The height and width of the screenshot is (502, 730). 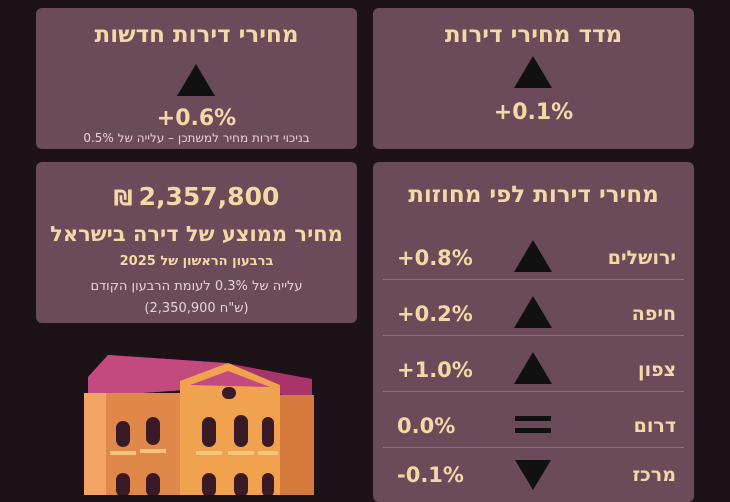 What do you see at coordinates (654, 426) in the screenshot?
I see `region-name: דרום` at bounding box center [654, 426].